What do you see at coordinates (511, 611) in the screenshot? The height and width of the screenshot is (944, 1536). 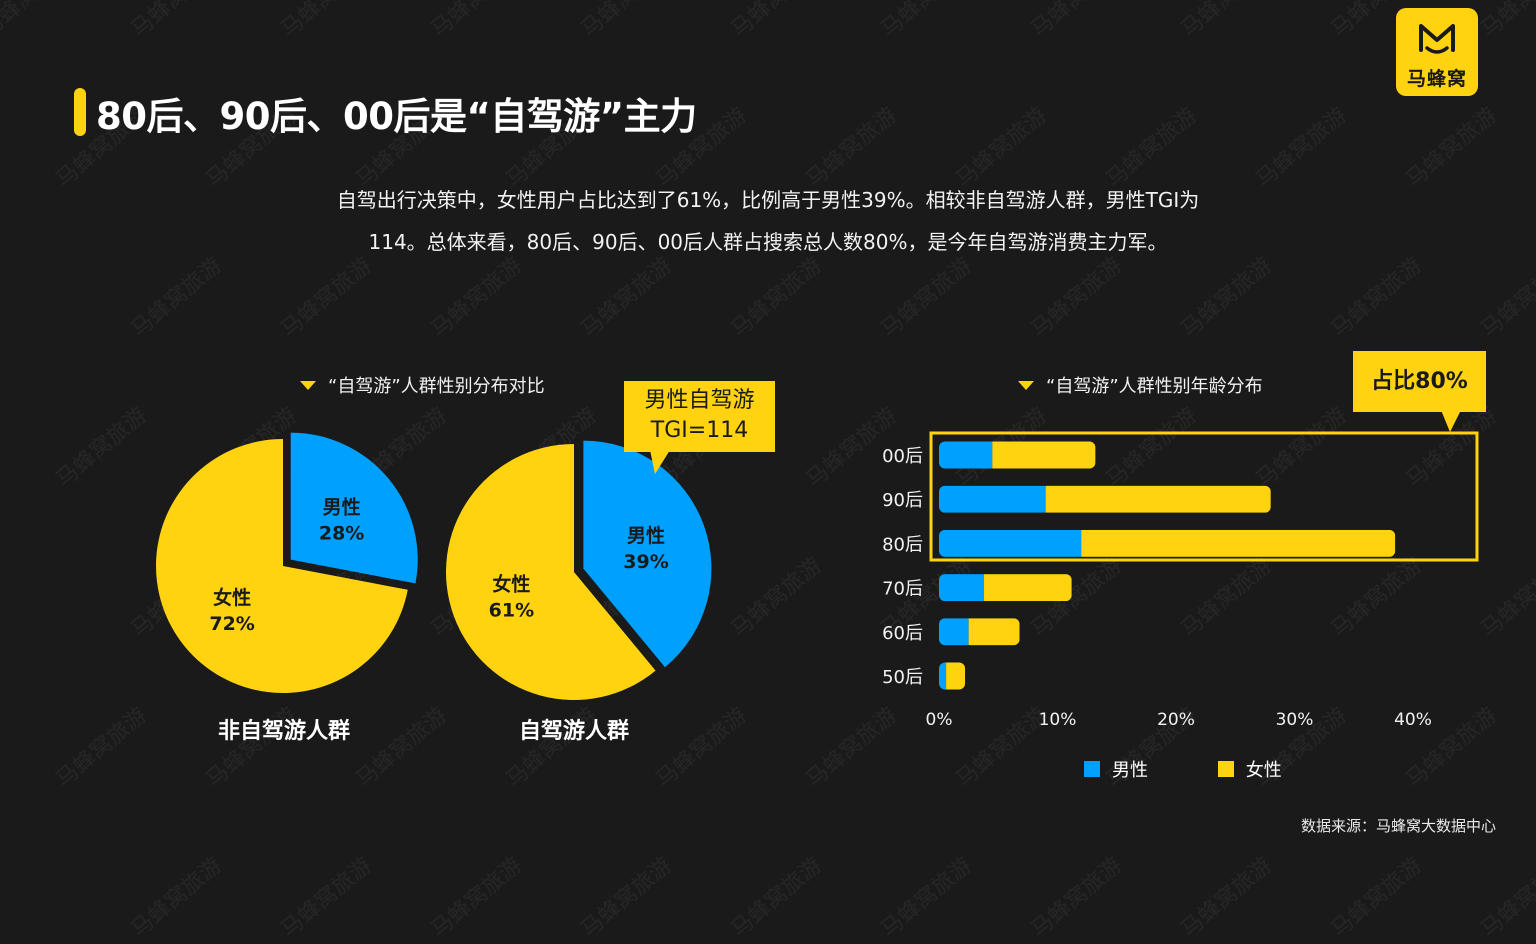 I see `pie-1-value-female: 61%` at bounding box center [511, 611].